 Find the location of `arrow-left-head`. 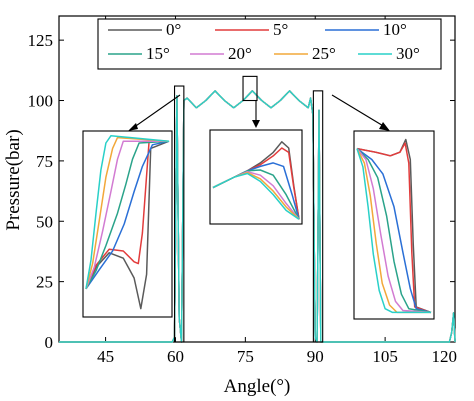

arrow-left-head is located at coordinates (133, 127).